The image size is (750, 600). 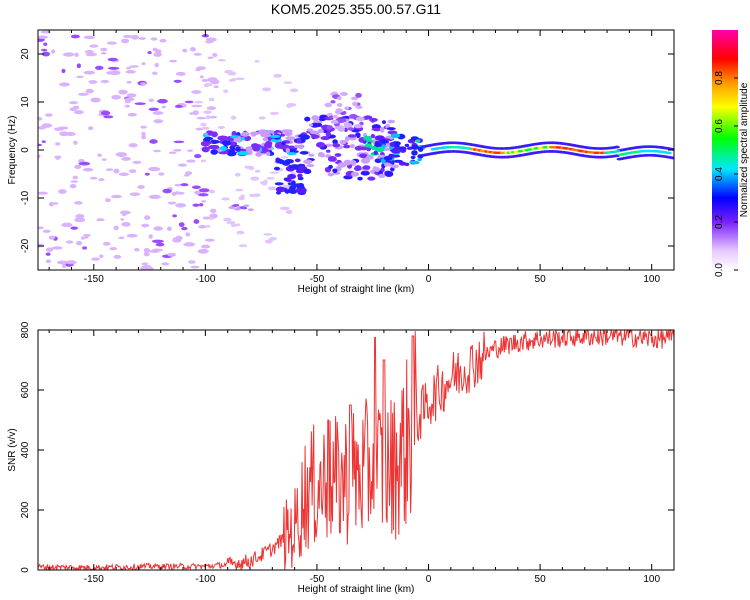 What do you see at coordinates (719, 222) in the screenshot?
I see `colorbar-tick-label: 0.2` at bounding box center [719, 222].